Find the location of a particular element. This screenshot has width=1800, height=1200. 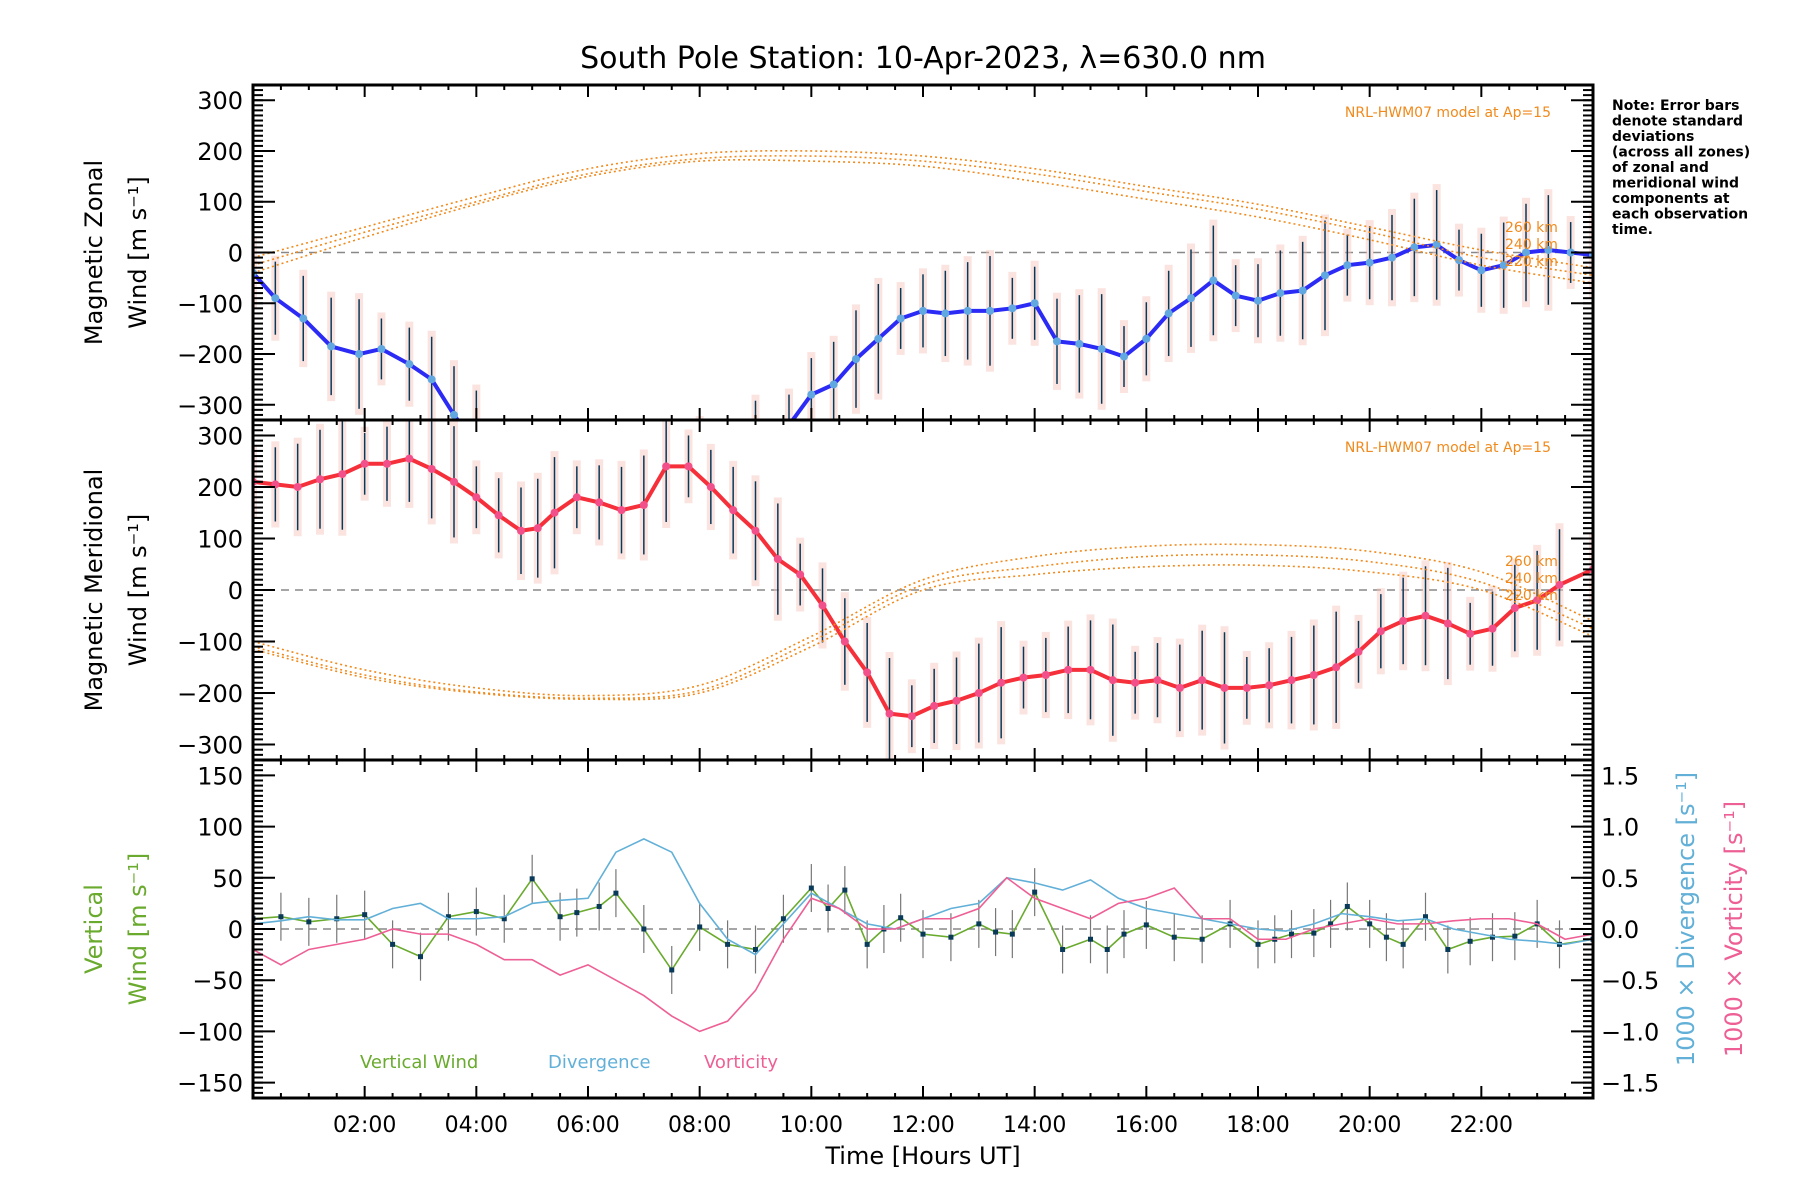

x-tick-label: 16:00 is located at coordinates (1146, 1125).